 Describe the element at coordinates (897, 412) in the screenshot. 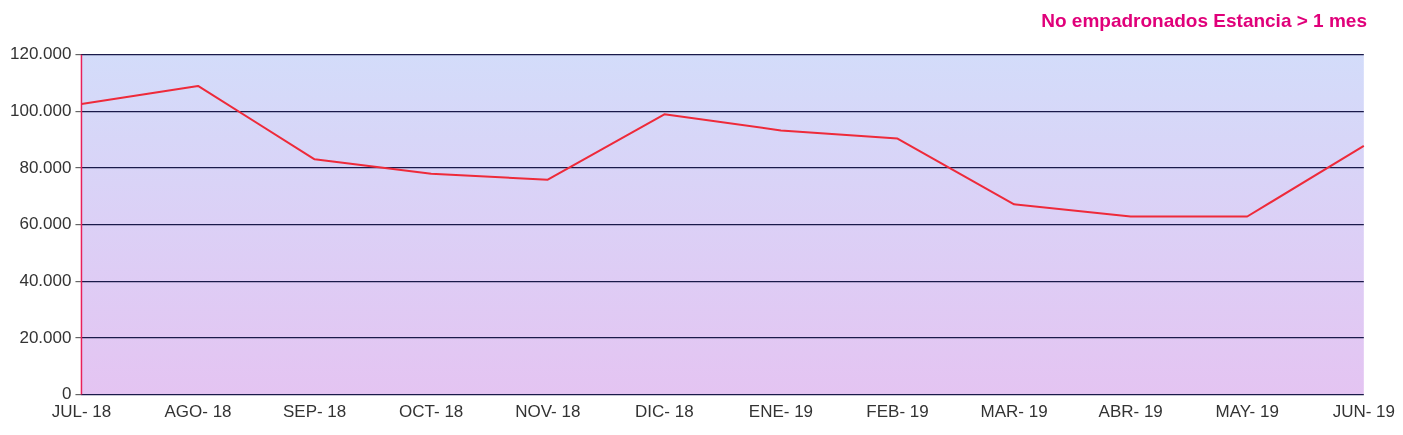

I see `x-tick-label: FEB- 19` at that location.